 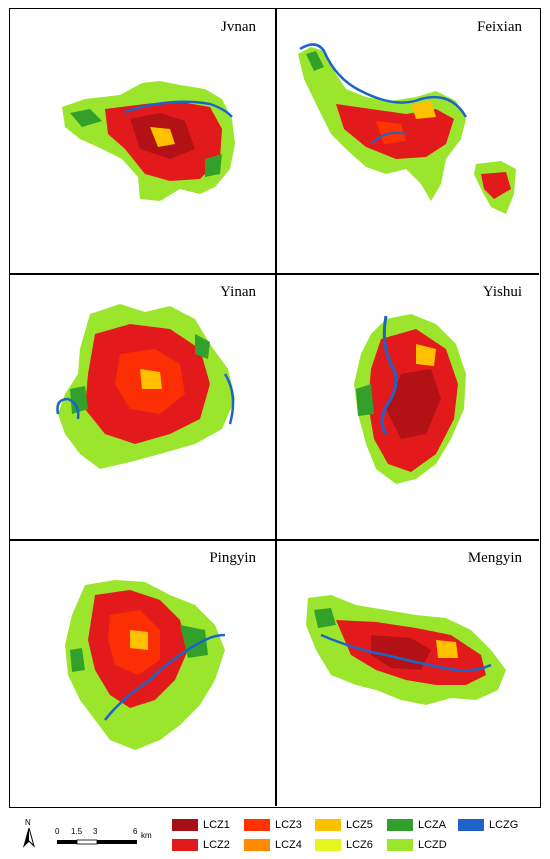 What do you see at coordinates (416, 825) in the screenshot?
I see `legend-item-lcza: LCZA` at bounding box center [416, 825].